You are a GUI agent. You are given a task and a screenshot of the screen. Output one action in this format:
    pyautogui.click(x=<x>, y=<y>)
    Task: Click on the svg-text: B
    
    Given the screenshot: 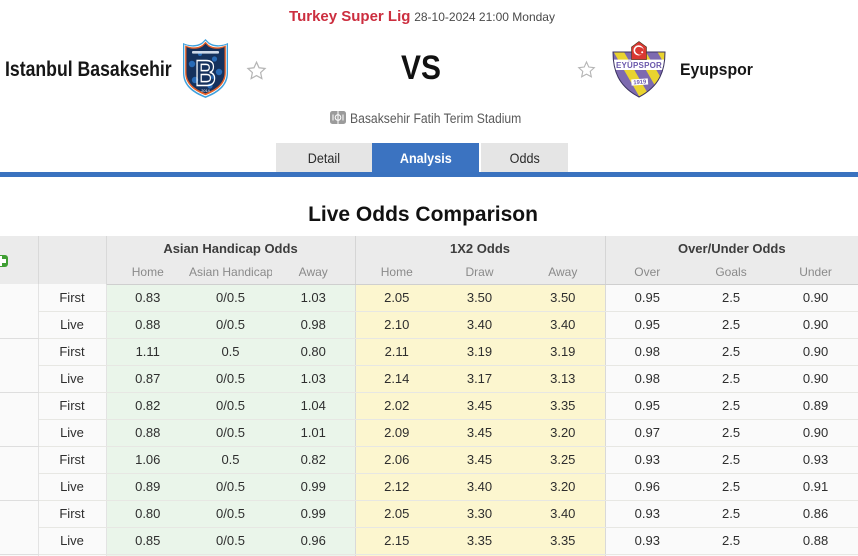 What is the action you would take?
    pyautogui.click(x=205, y=72)
    